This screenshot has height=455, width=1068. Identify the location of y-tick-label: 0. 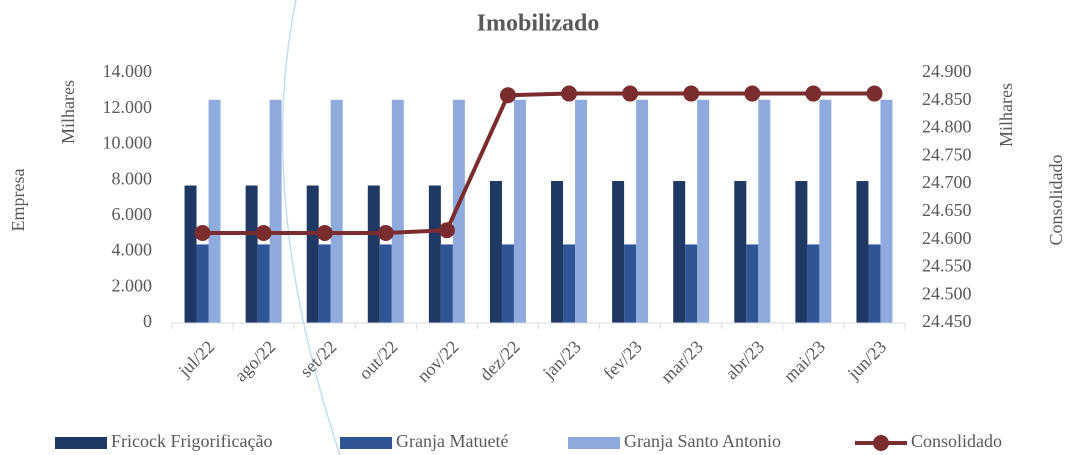
(147, 321).